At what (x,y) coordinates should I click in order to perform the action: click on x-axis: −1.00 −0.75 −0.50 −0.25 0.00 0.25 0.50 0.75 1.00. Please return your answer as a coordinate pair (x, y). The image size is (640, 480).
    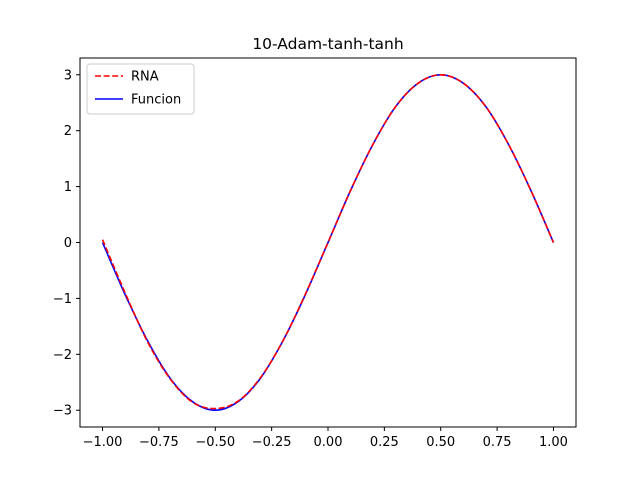
    Looking at the image, I should click on (325, 438).